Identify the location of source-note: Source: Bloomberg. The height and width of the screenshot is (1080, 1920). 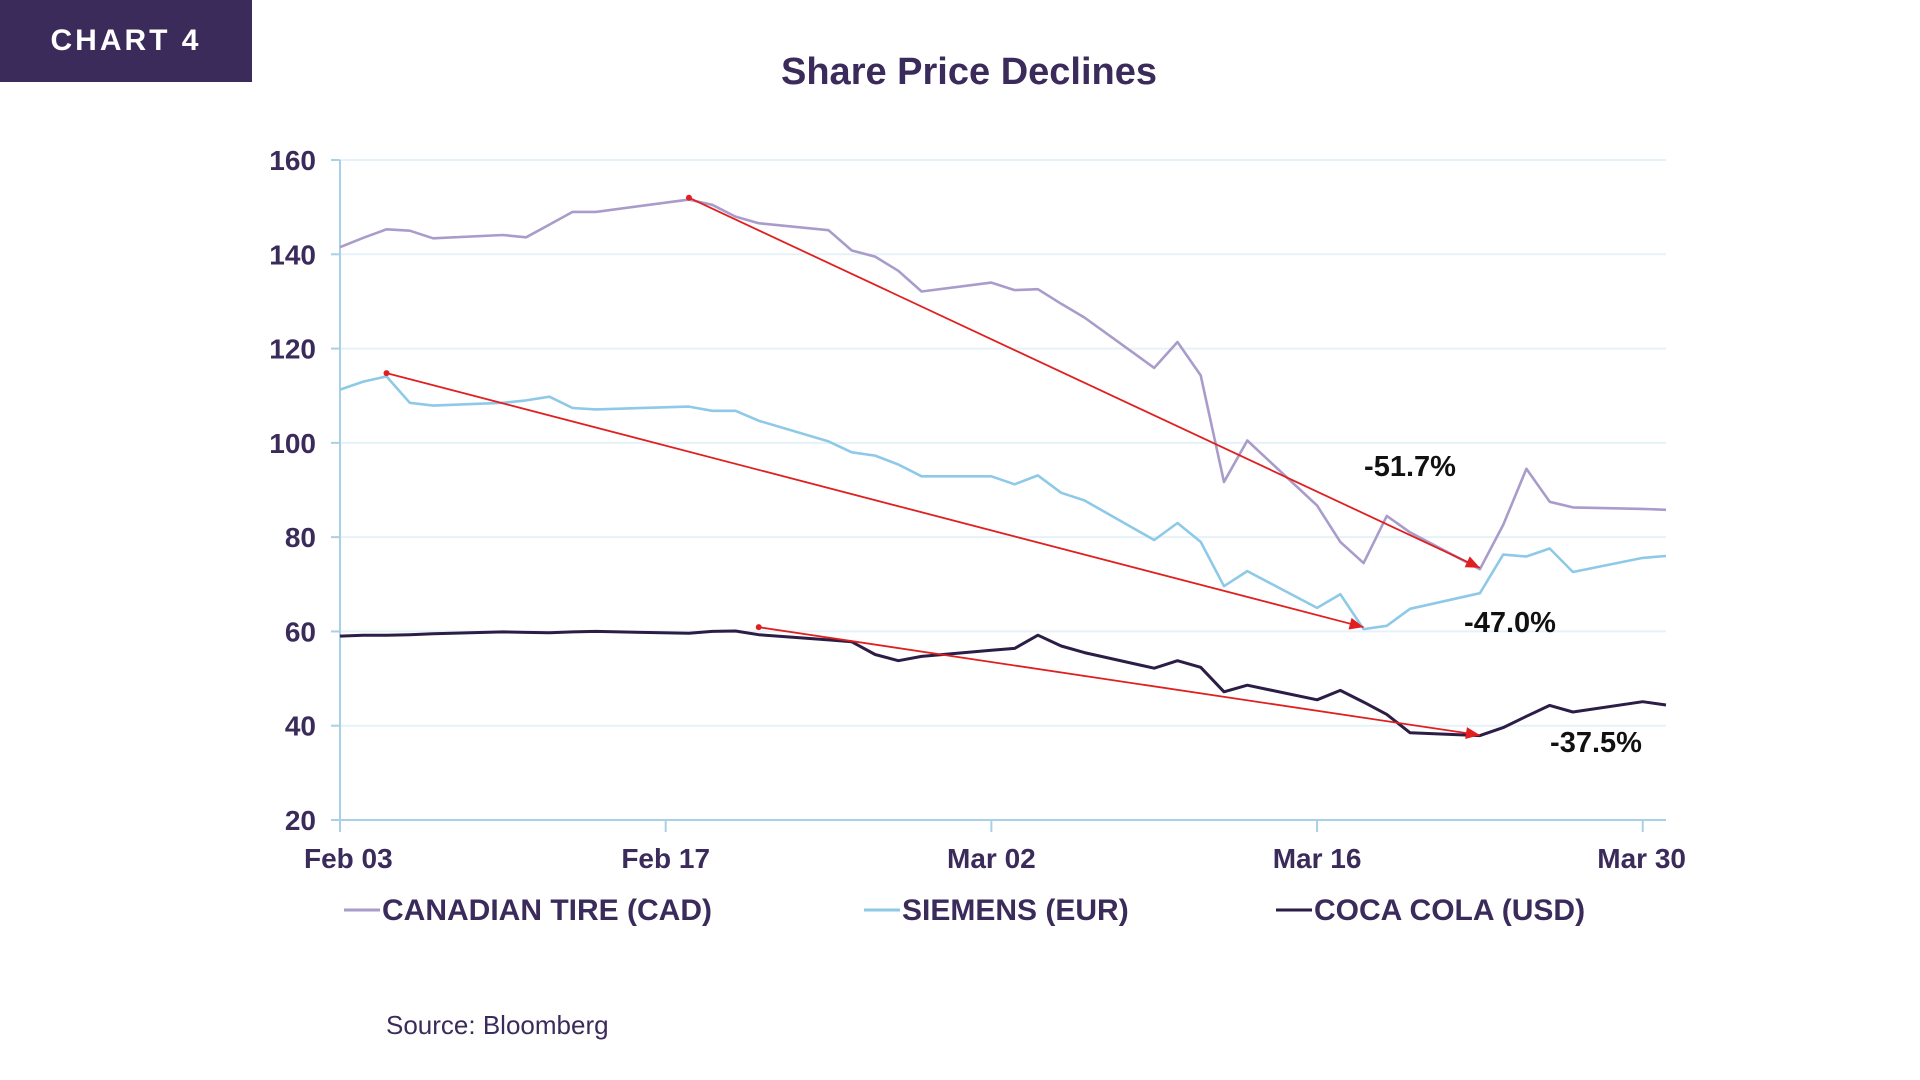
(497, 1025).